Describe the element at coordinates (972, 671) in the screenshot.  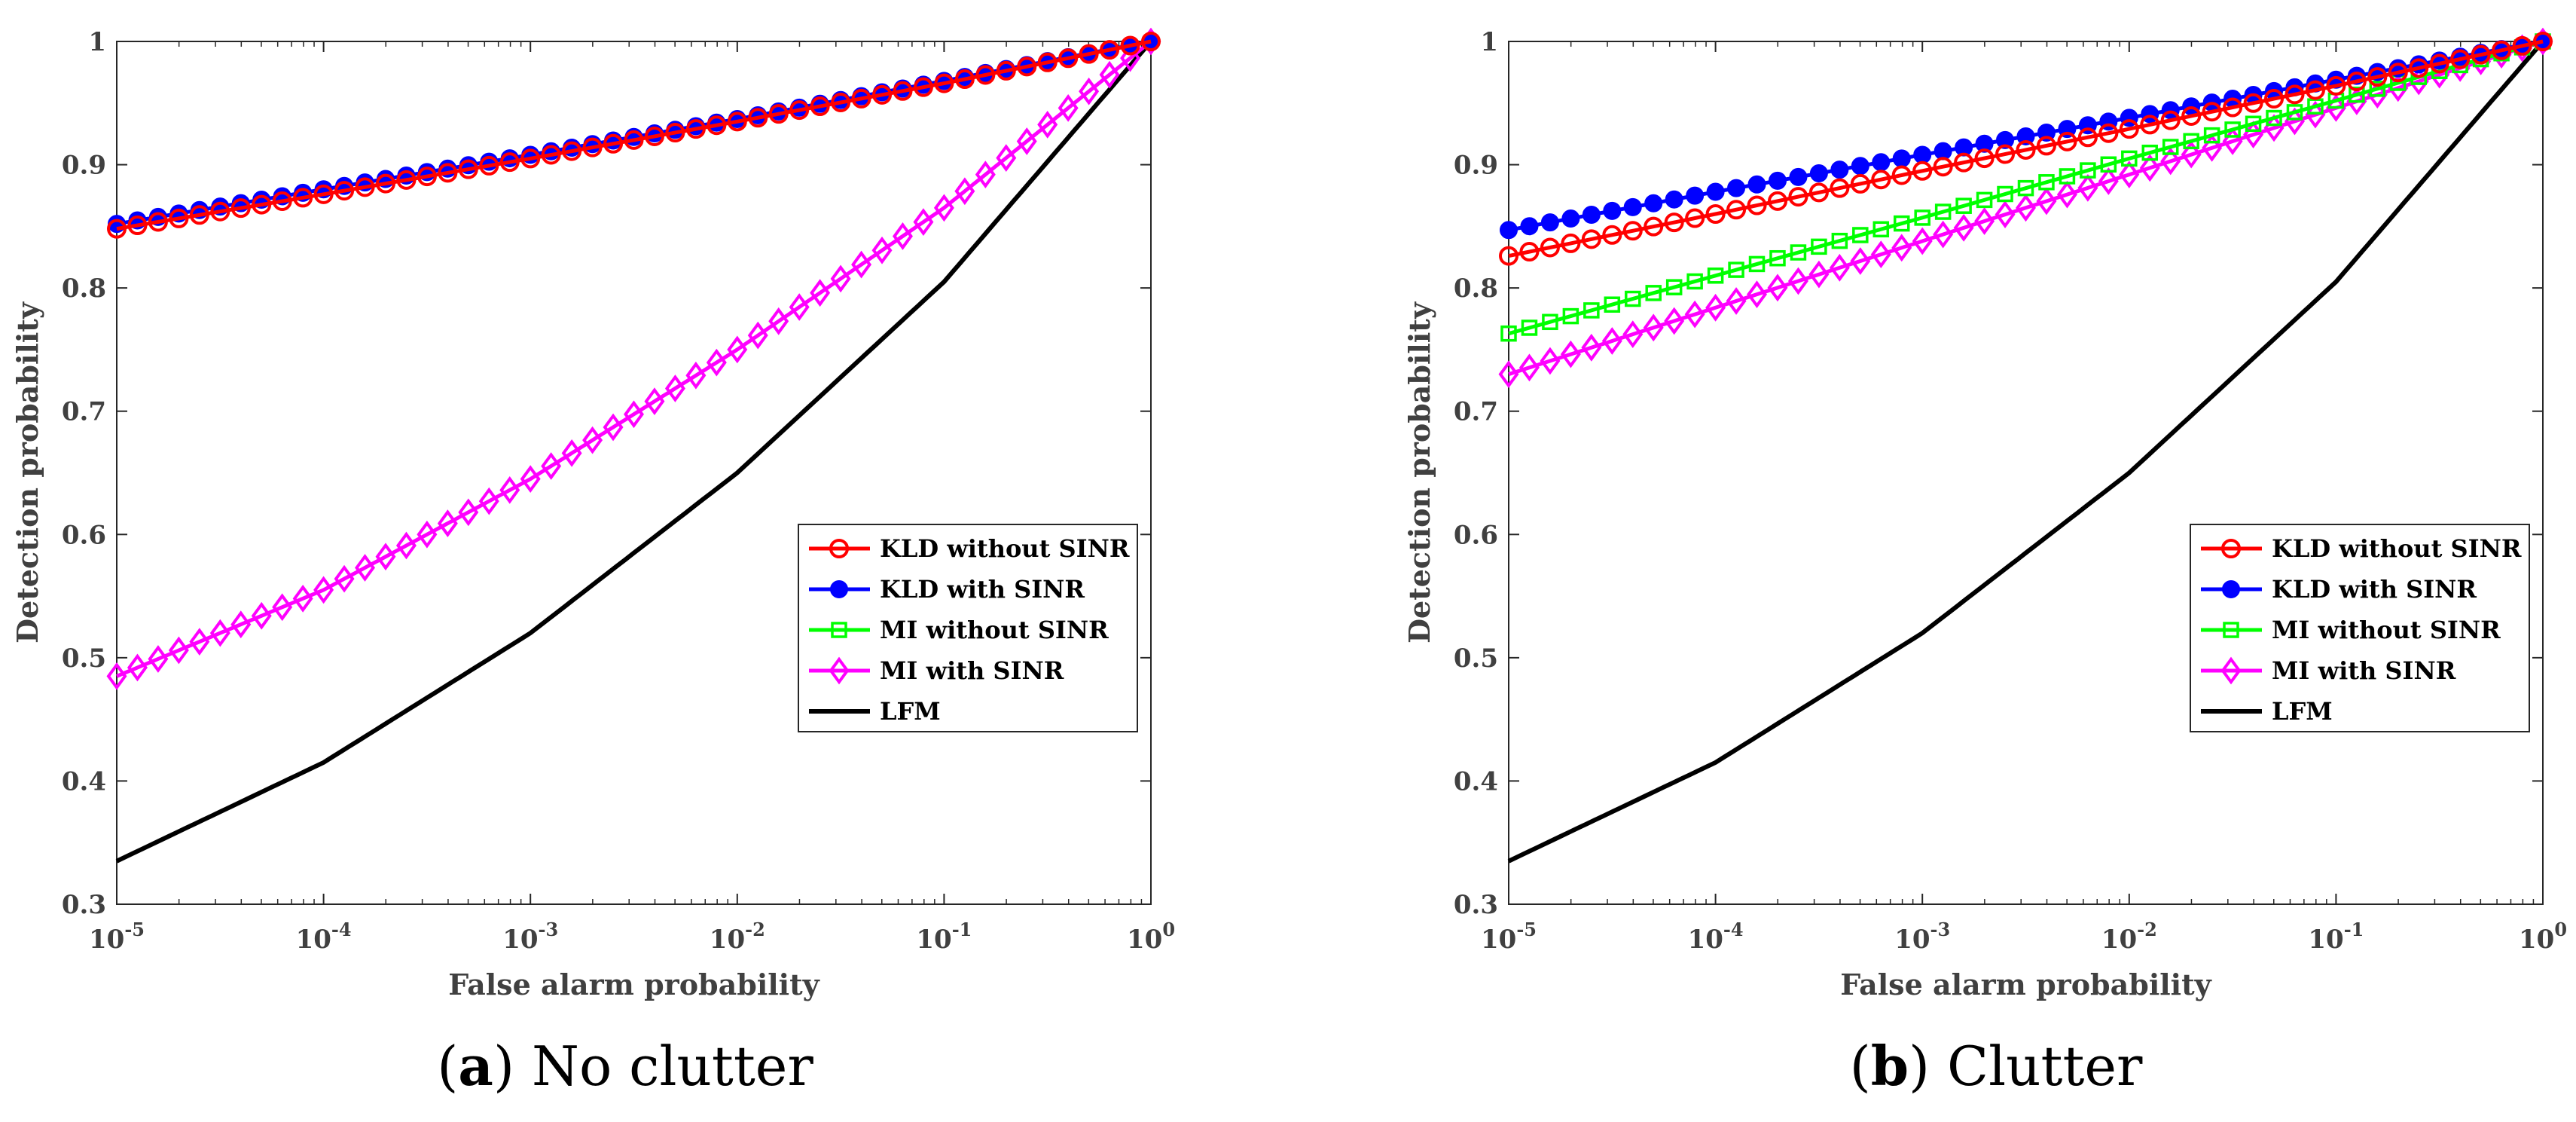
I see `legend-label: MI with SINR` at that location.